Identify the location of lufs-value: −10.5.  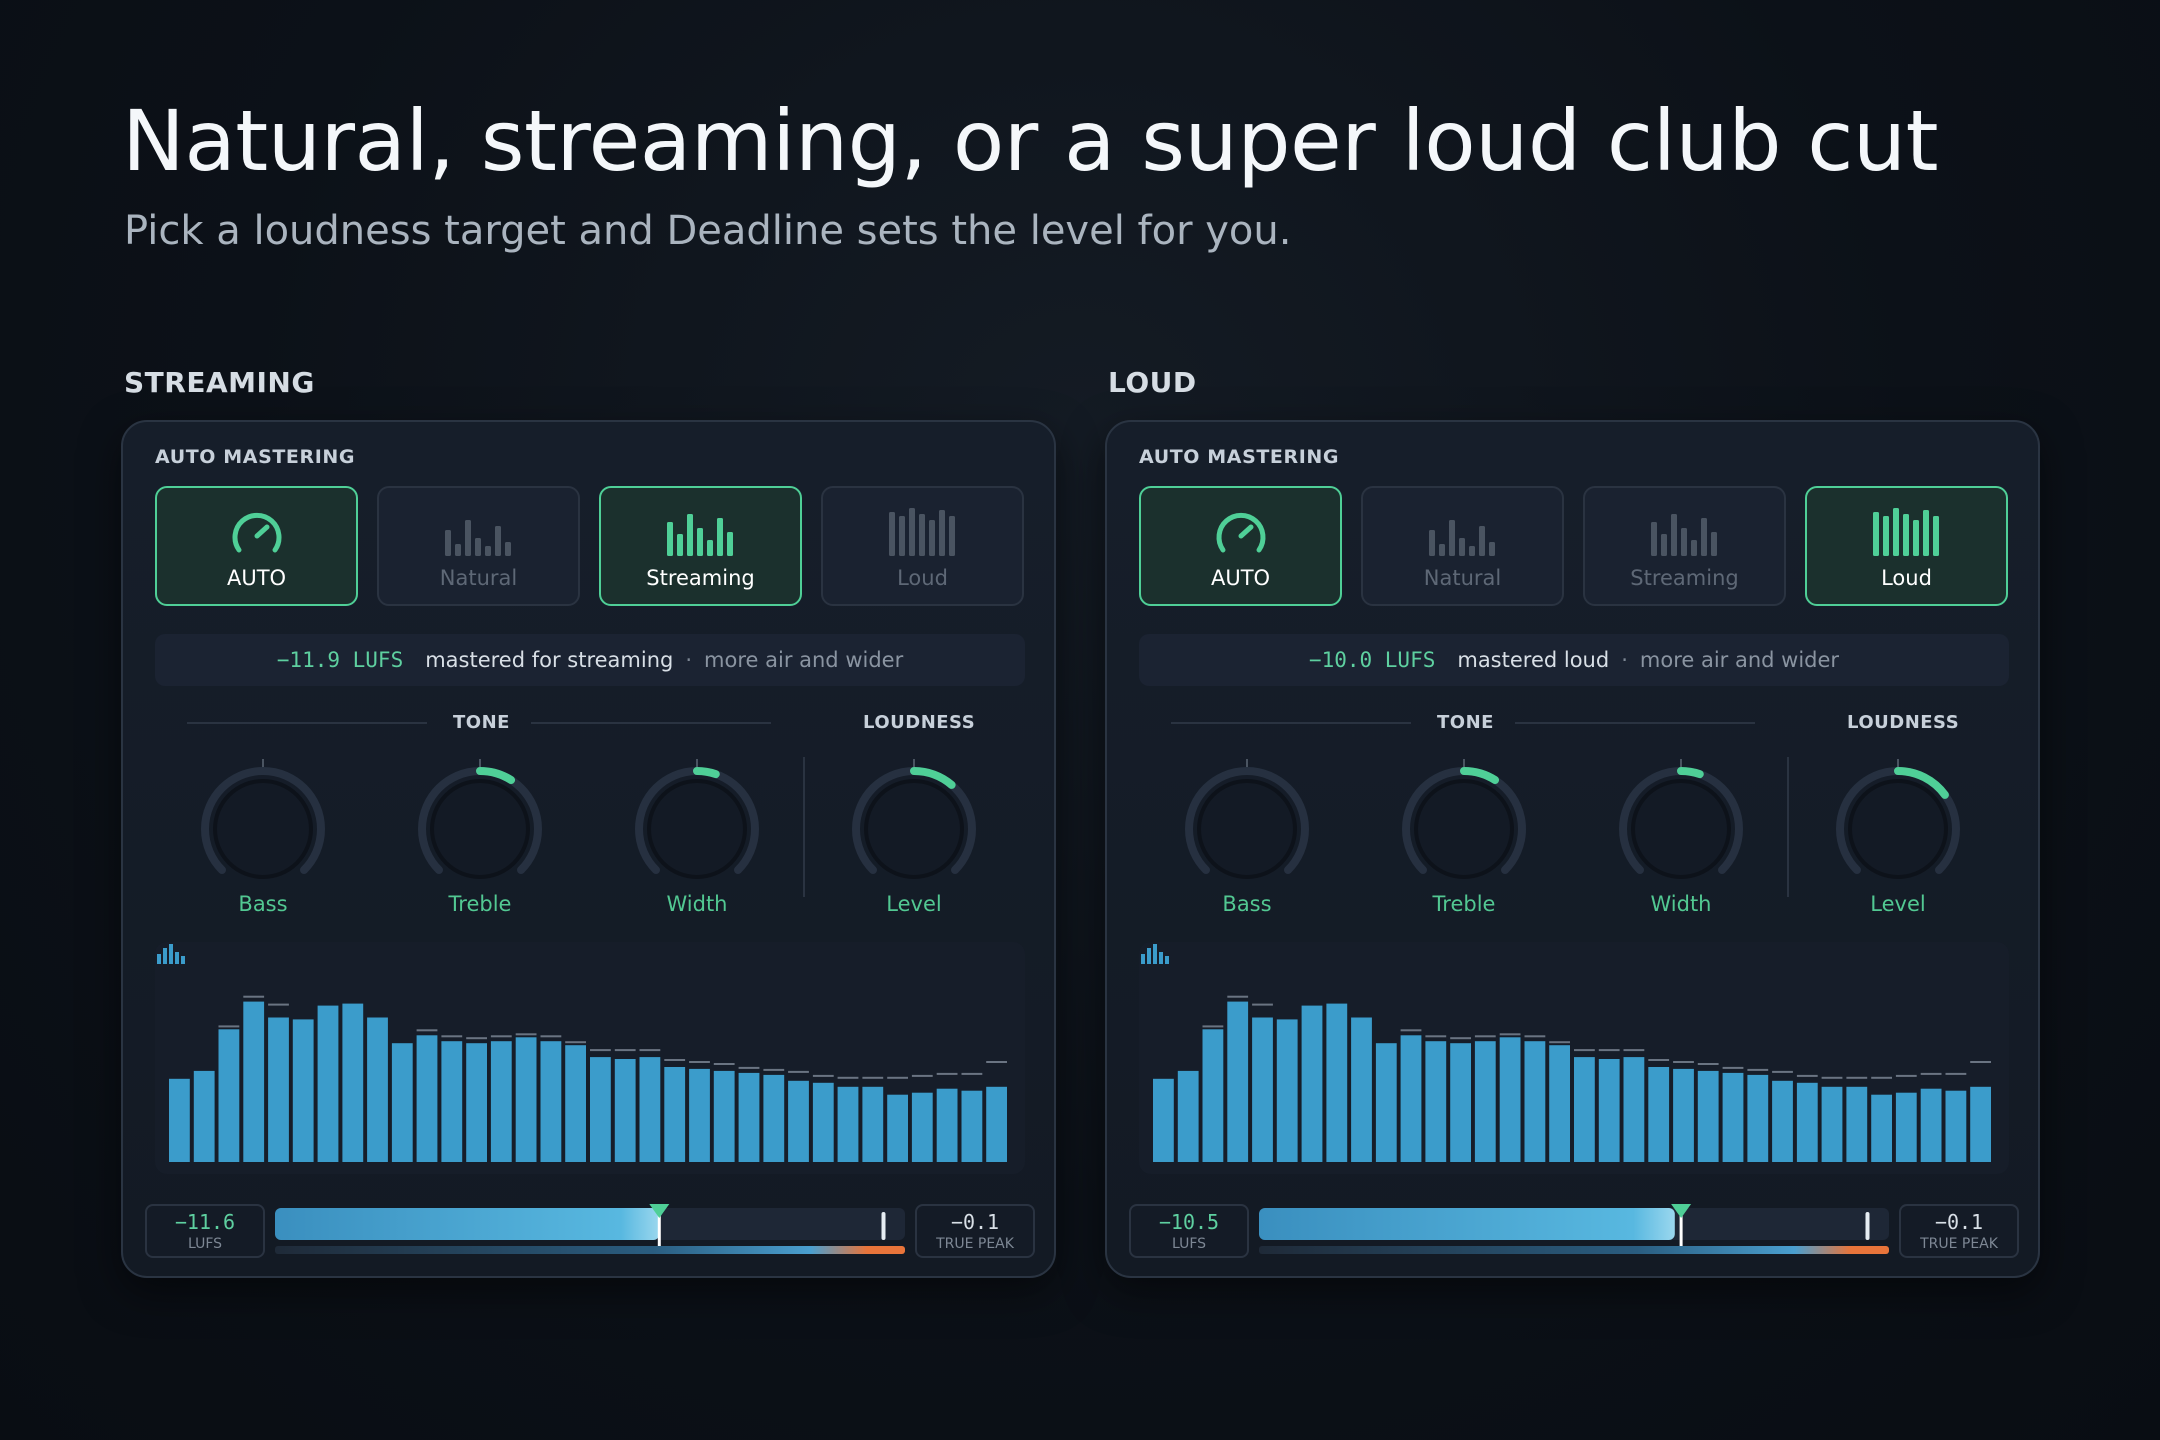
(1189, 1222).